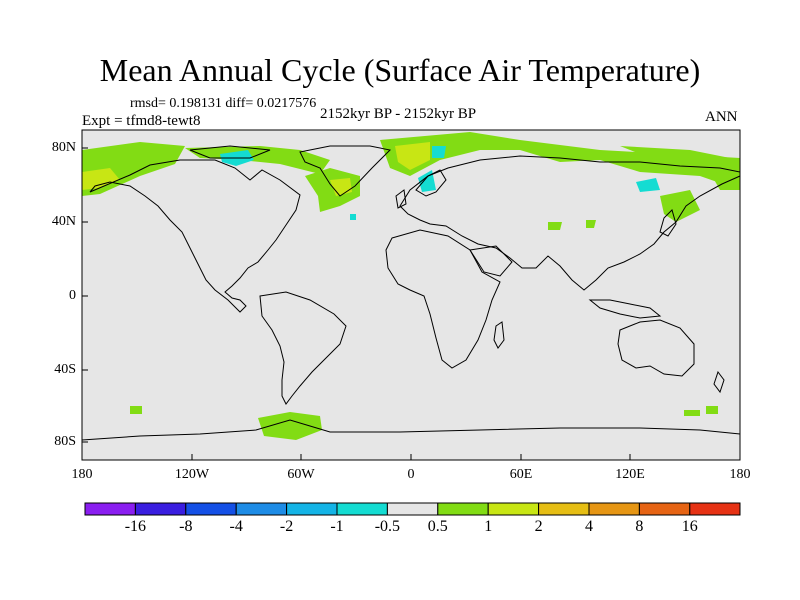 This screenshot has height=600, width=800. I want to click on season-label: ANN, so click(721, 117).